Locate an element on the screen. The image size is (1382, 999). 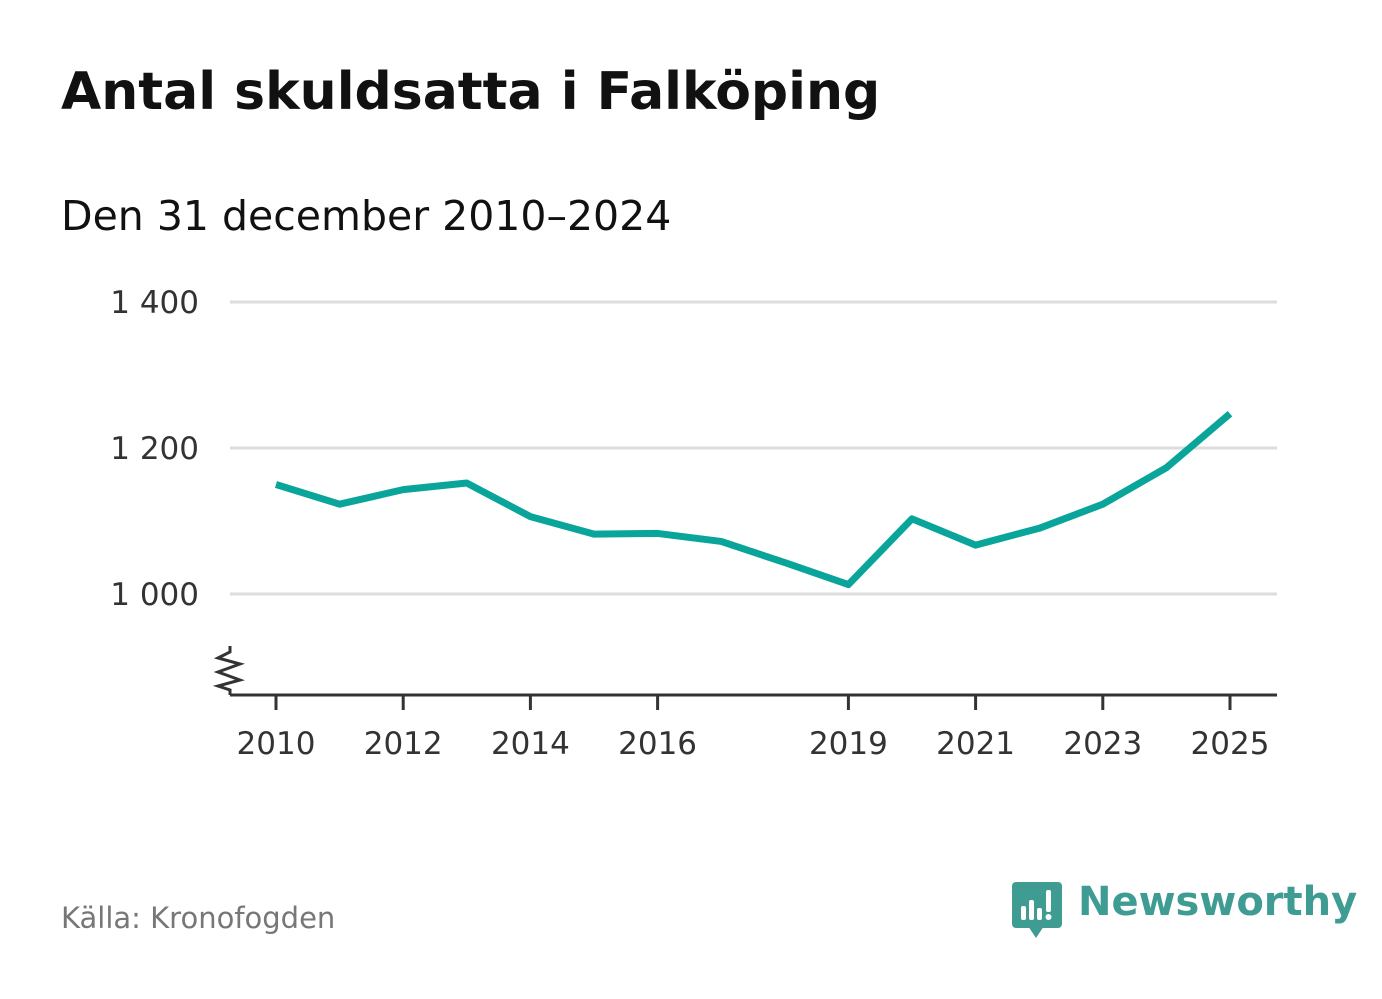
x-tick-label: 2021 is located at coordinates (975, 744).